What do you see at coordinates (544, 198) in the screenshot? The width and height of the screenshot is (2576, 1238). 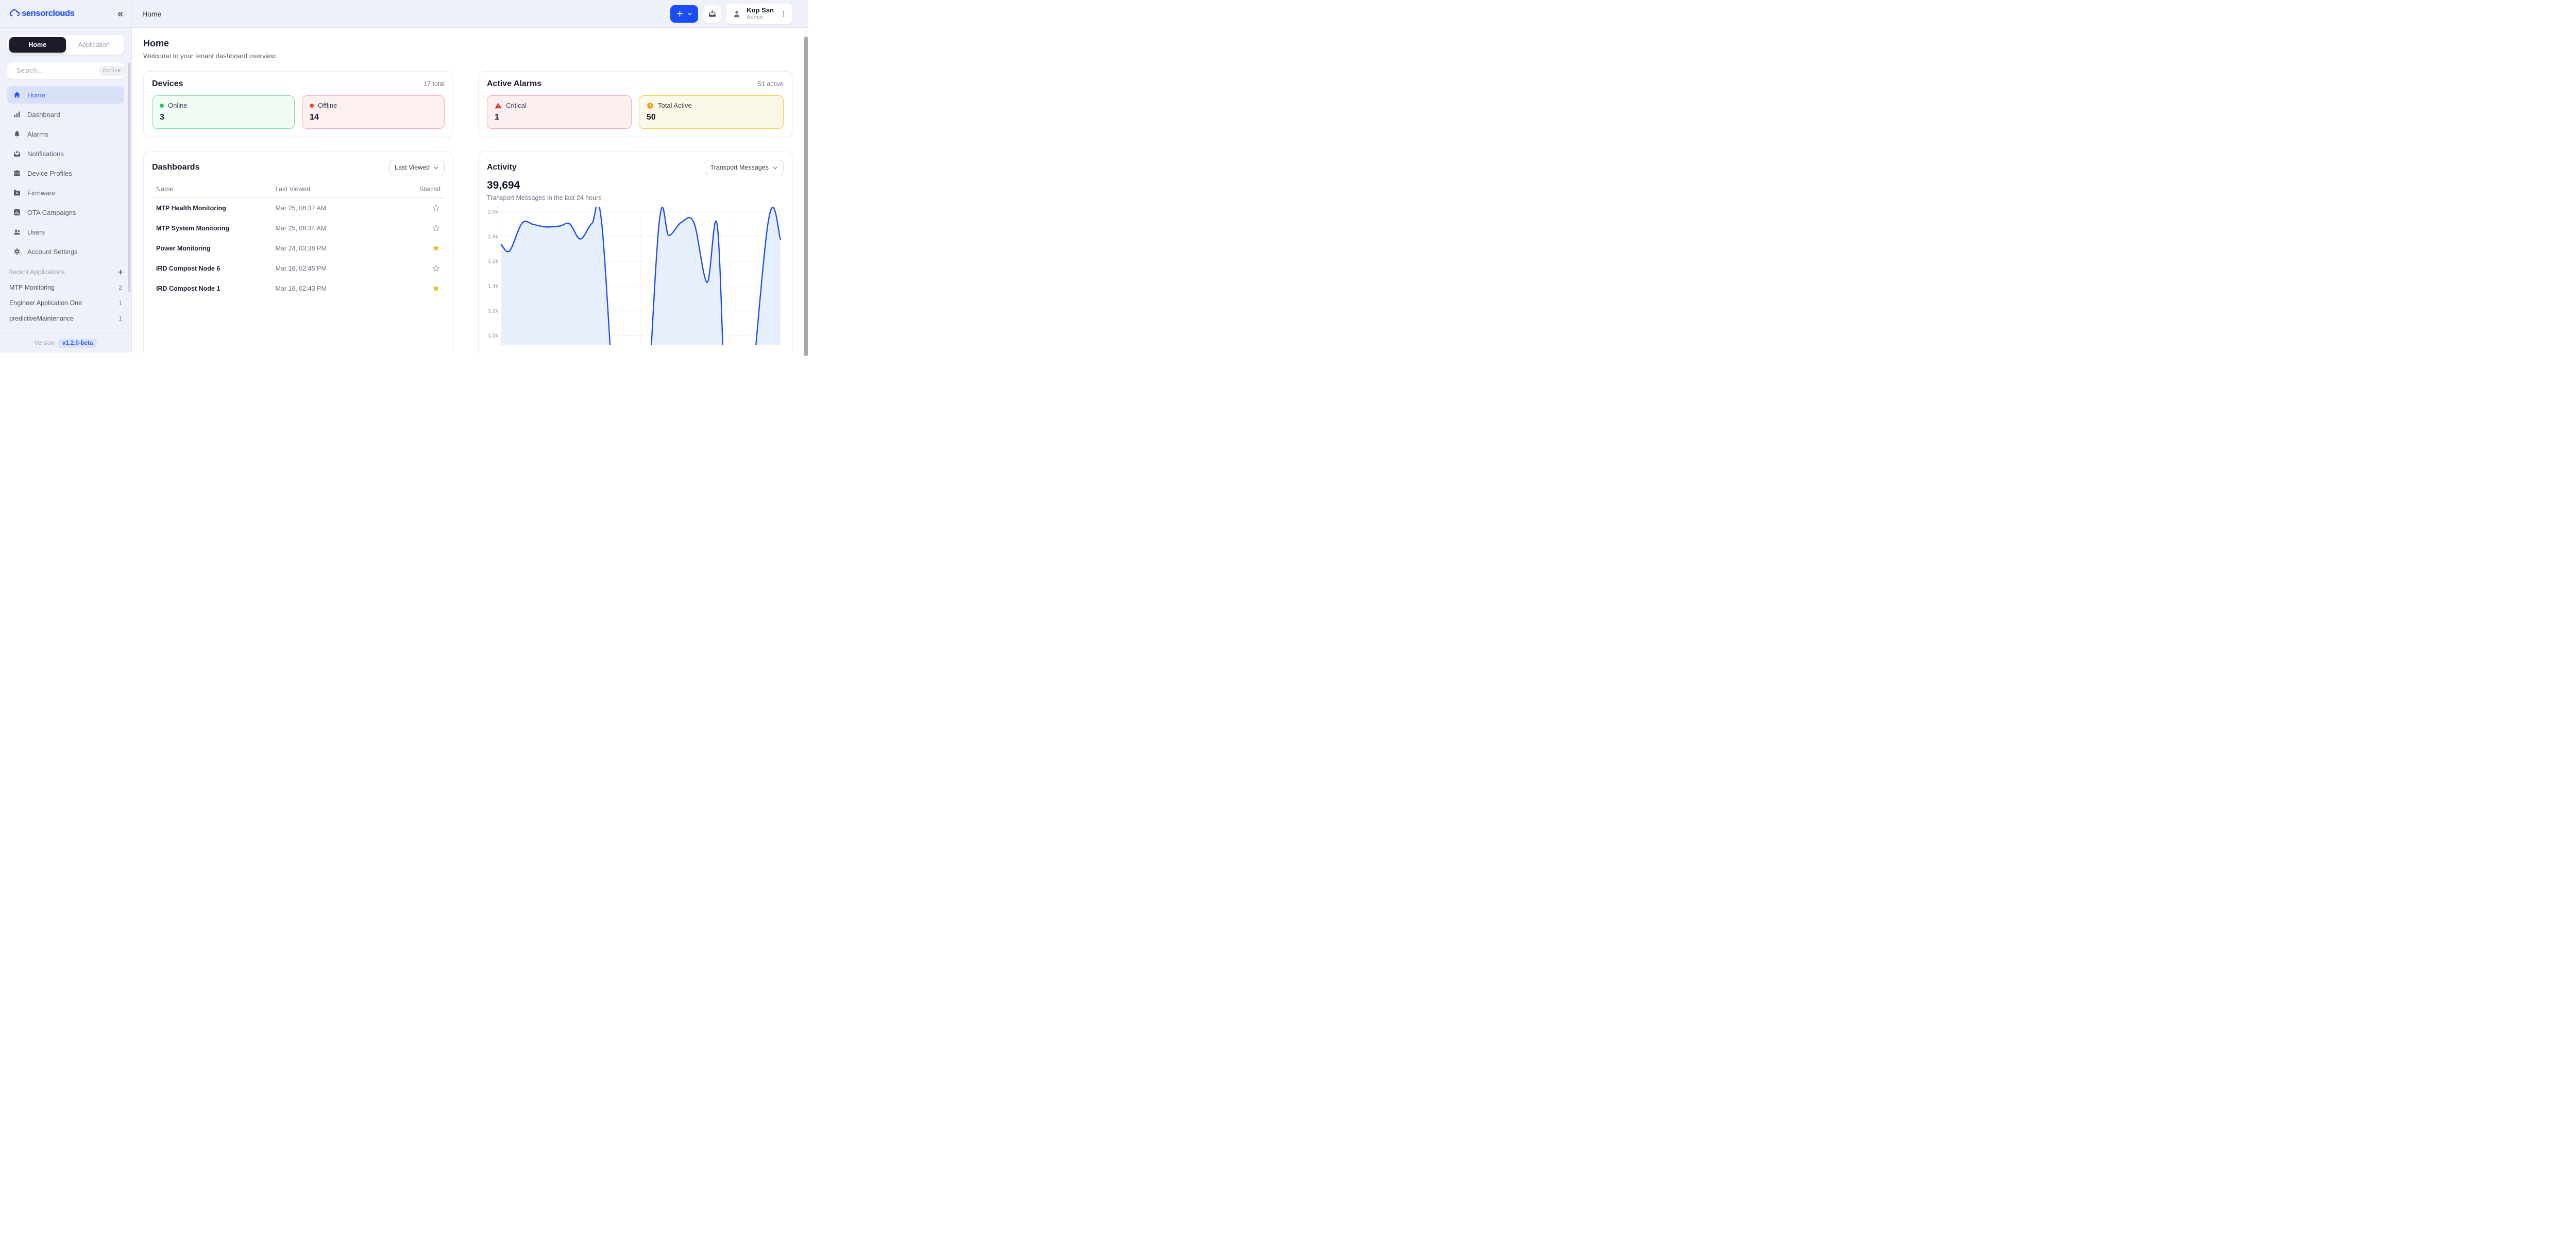 I see `activity-caption: Transport Messages in the last 24 hours` at bounding box center [544, 198].